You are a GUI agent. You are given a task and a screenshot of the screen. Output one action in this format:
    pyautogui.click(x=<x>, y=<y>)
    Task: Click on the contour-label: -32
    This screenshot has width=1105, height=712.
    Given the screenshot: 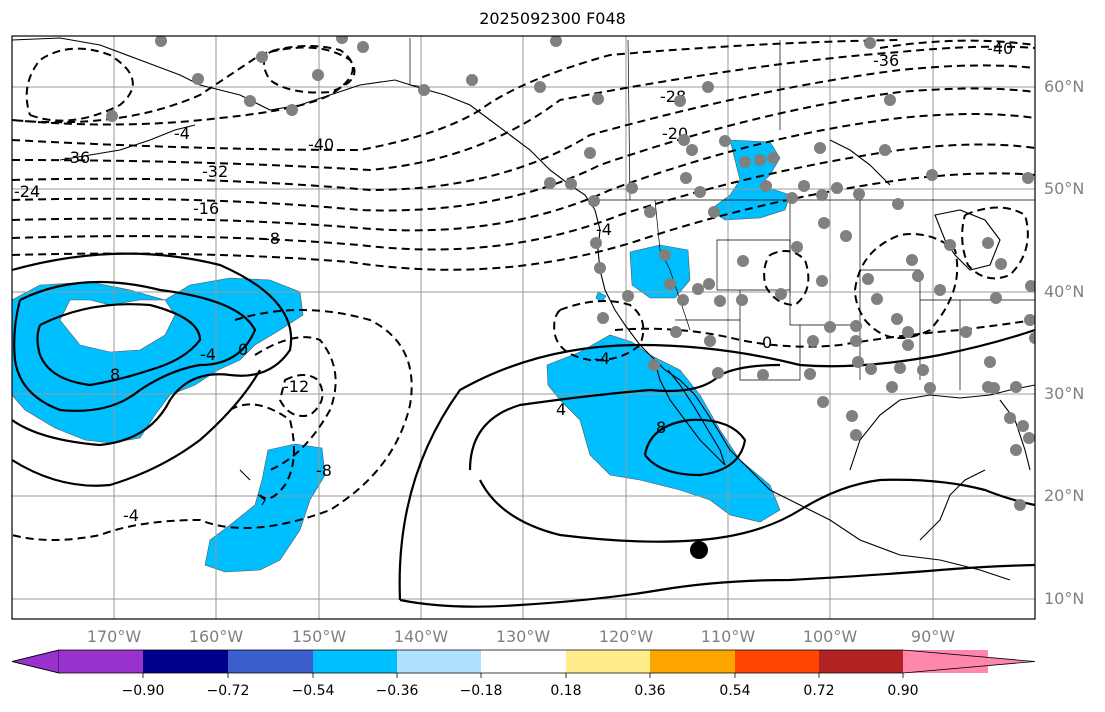 What is the action you would take?
    pyautogui.click(x=215, y=171)
    